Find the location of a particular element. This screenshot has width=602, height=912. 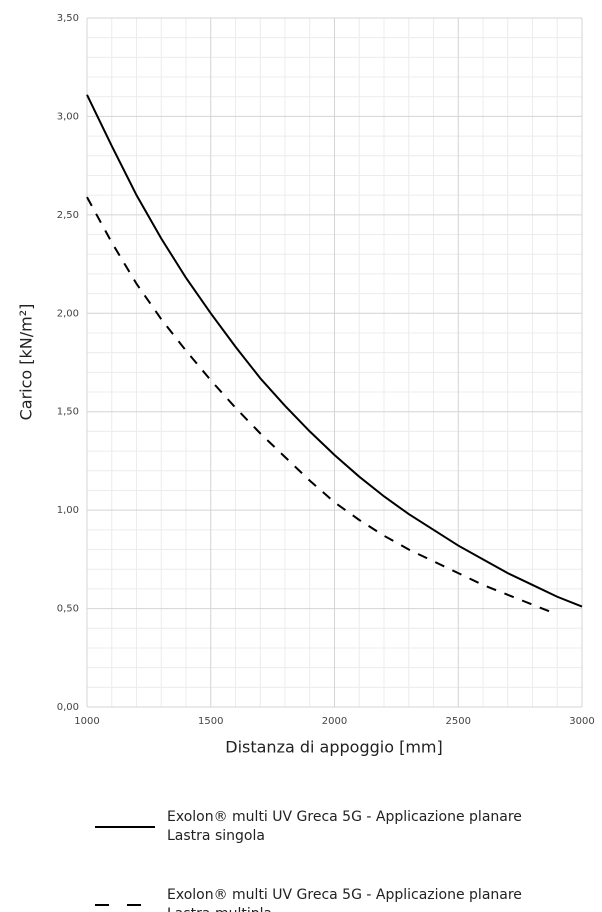

y-tick-label: 0,00 is located at coordinates (68, 707).